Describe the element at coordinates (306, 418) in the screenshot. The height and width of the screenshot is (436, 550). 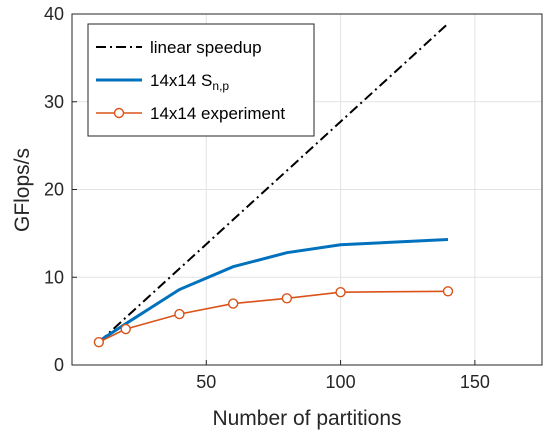
I see `x-axis-label: Number of partitions` at that location.